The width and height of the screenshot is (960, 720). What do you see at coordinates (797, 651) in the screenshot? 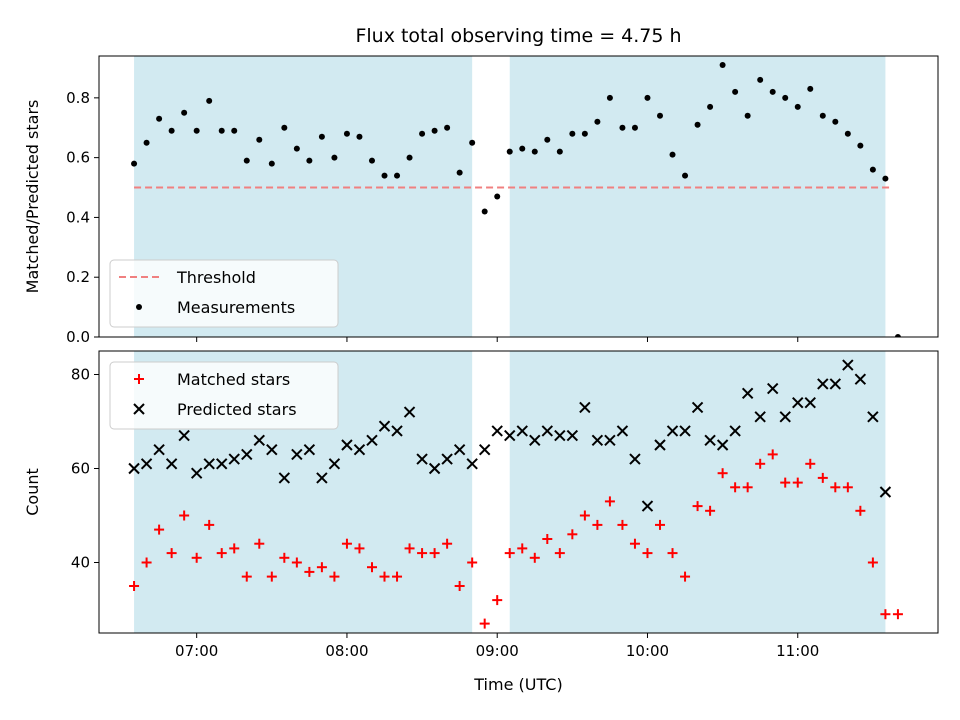
I see `x-tick-label: 11:00` at bounding box center [797, 651].